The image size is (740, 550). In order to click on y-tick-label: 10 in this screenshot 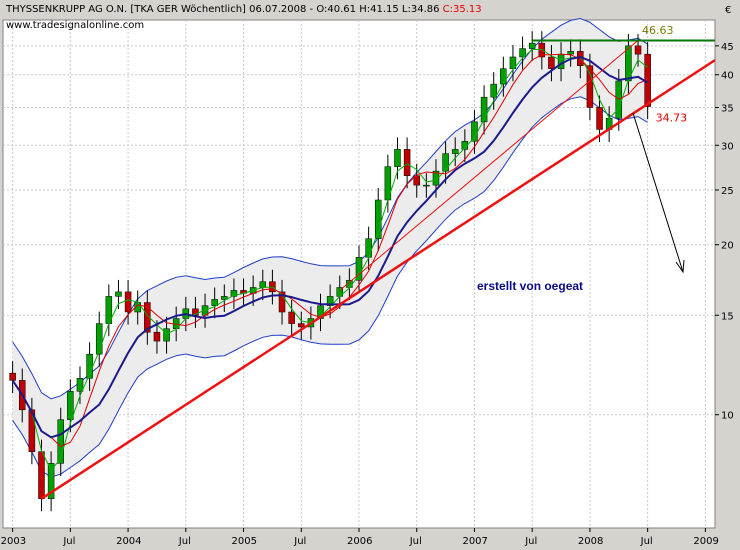, I will do `click(727, 416)`.